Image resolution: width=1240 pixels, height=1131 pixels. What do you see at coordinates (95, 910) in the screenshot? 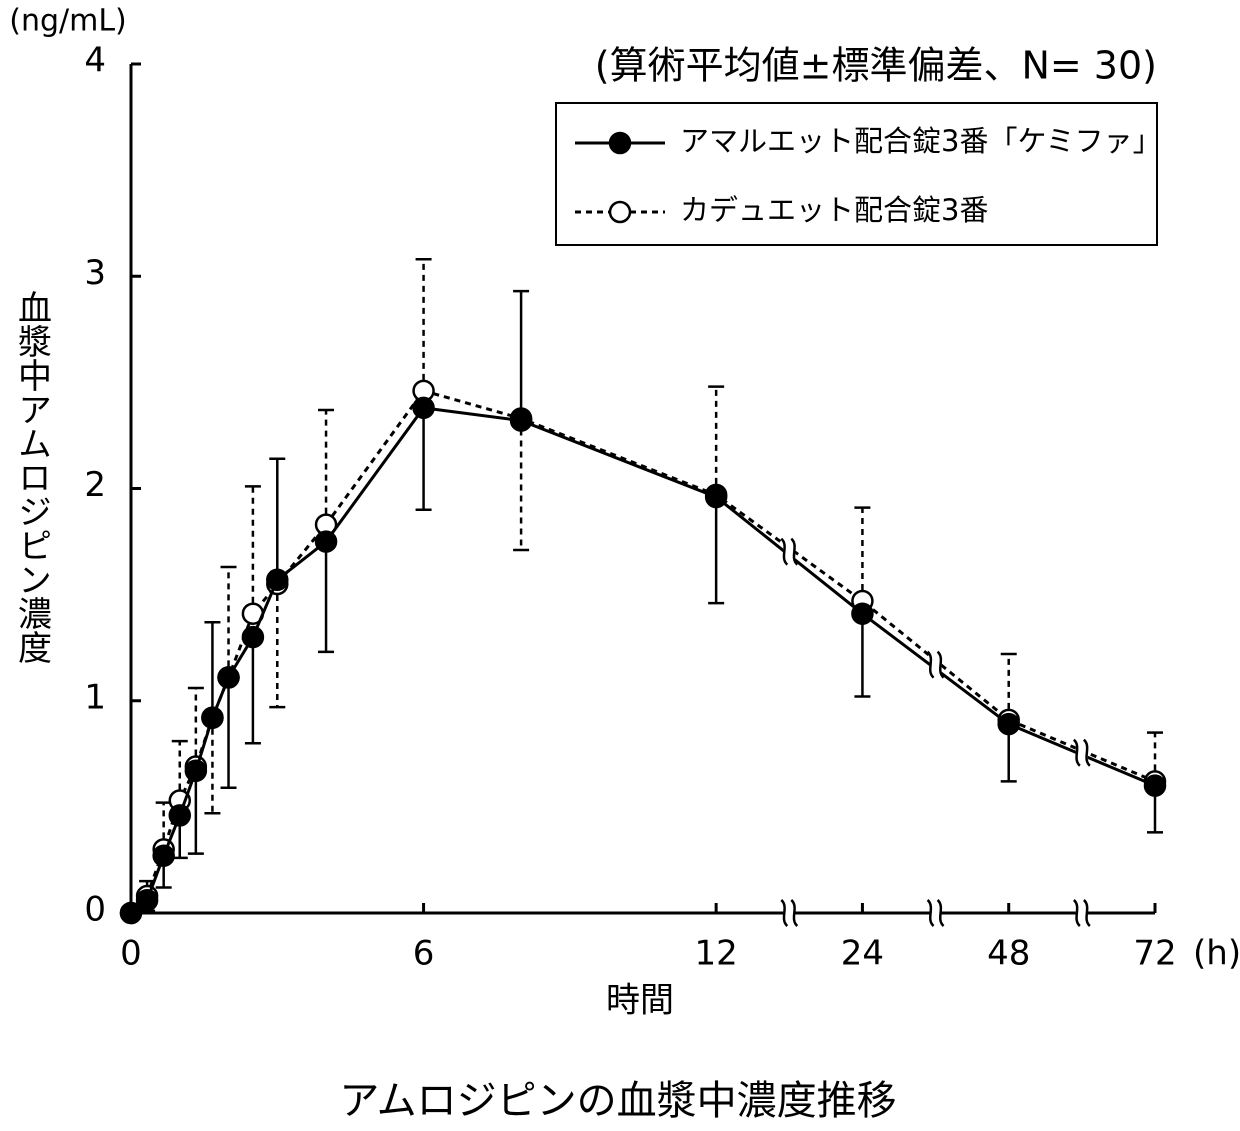
I see `y-tick-label: 0` at bounding box center [95, 910].